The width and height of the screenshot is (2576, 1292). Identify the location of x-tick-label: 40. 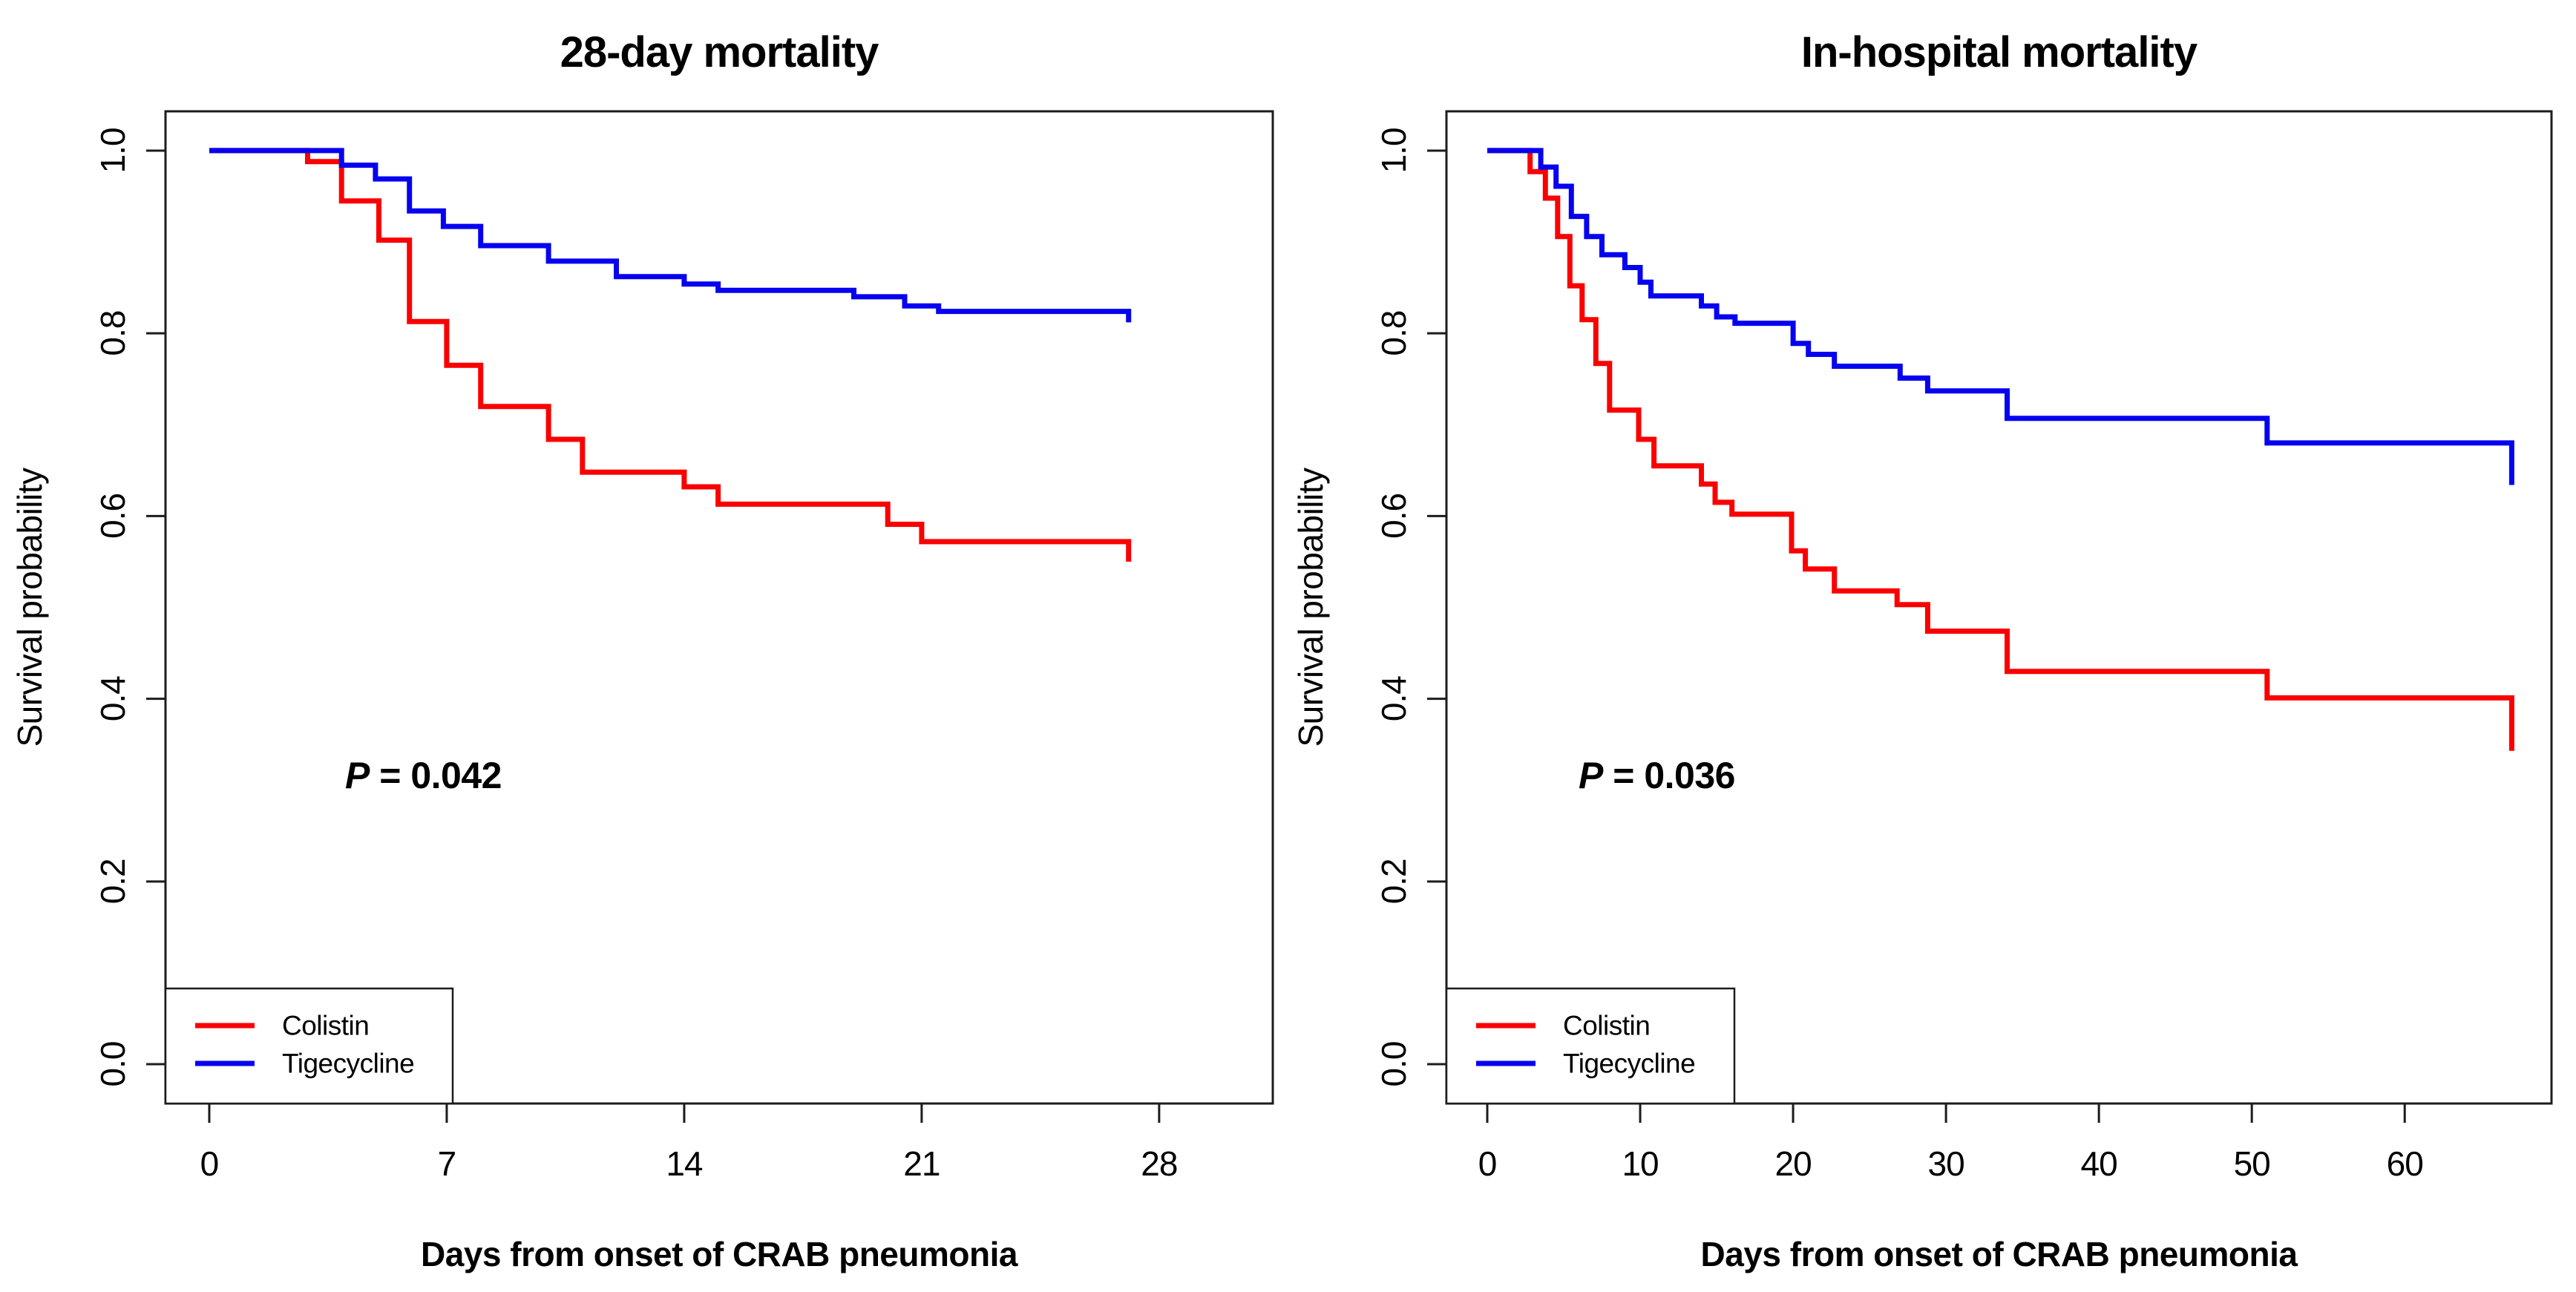
(2099, 1163).